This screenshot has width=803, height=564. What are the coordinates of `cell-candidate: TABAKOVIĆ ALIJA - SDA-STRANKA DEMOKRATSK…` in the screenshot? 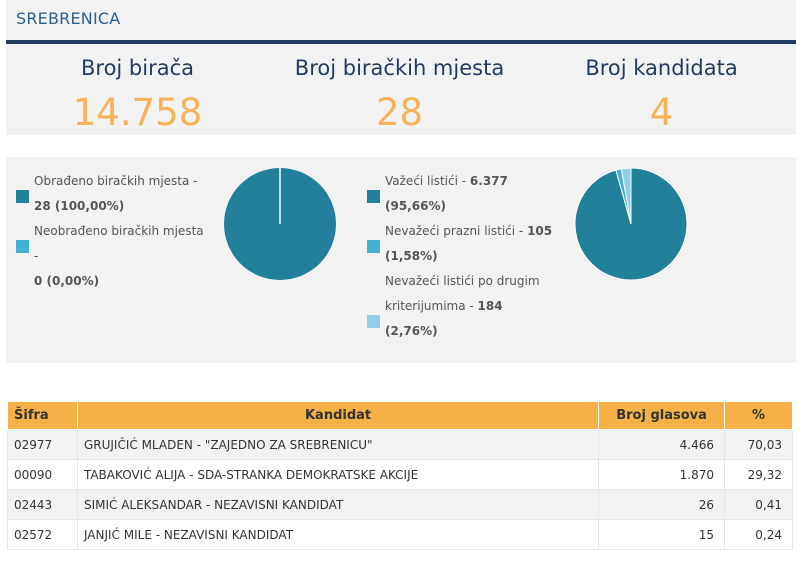 It's located at (338, 474).